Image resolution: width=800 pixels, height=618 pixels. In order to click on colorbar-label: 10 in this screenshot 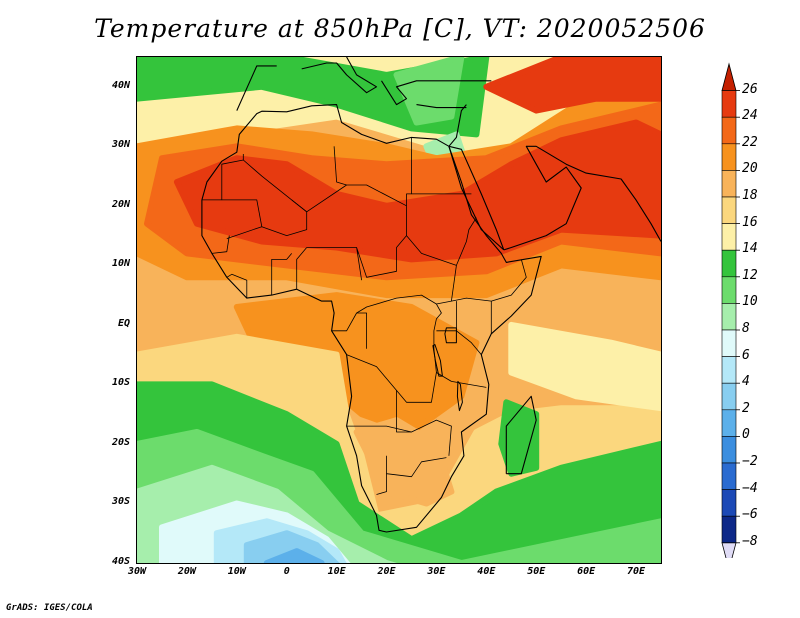, I will do `click(750, 302)`.